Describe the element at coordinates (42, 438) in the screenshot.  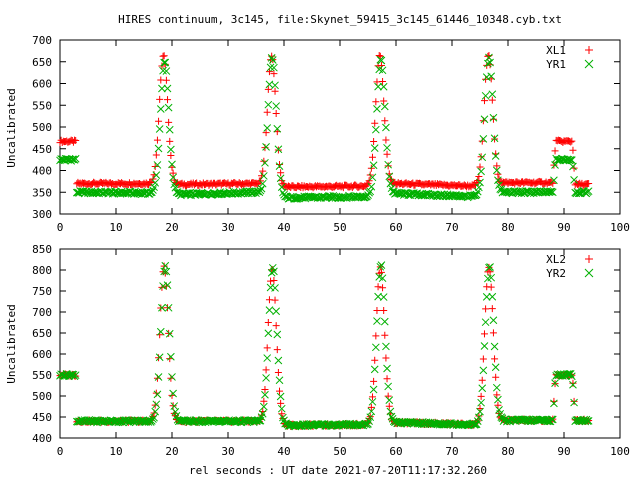
I see `y-tick-label: 400` at that location.